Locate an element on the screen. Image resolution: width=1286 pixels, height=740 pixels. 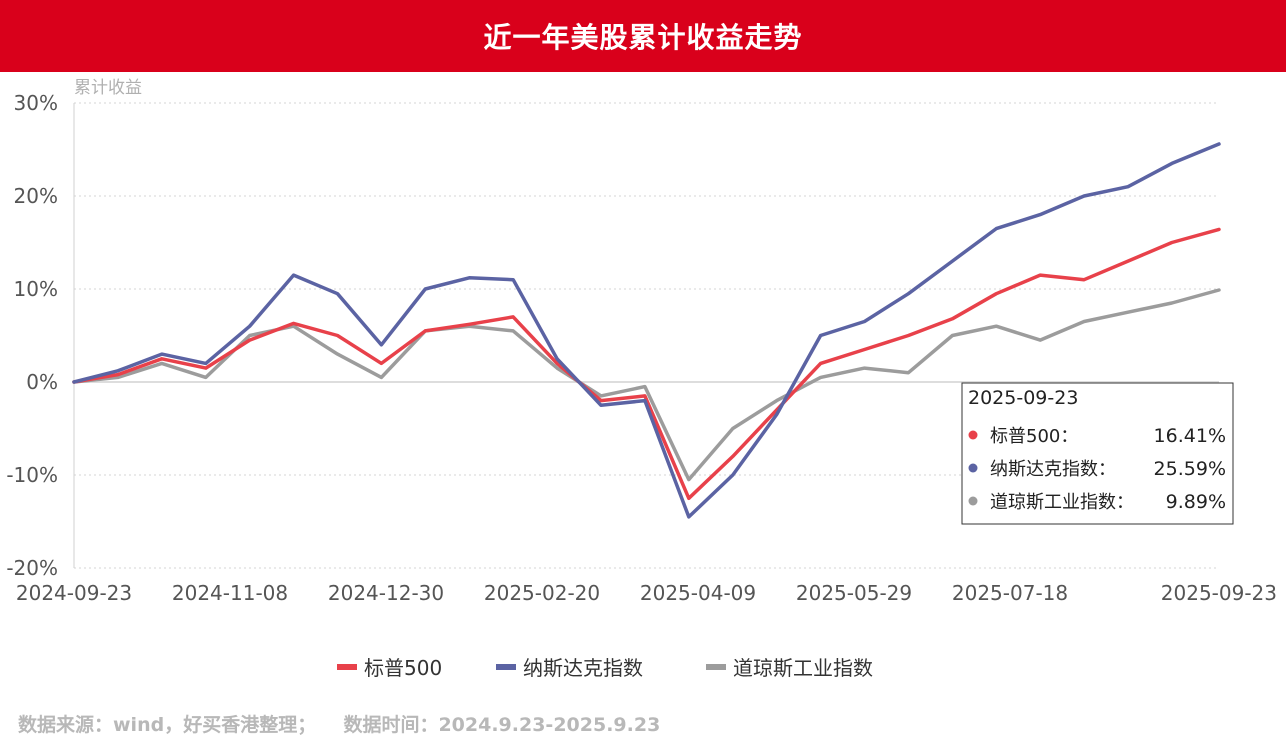
data-source-text: 数据来源：wind，好买香港整理； is located at coordinates (167, 725).